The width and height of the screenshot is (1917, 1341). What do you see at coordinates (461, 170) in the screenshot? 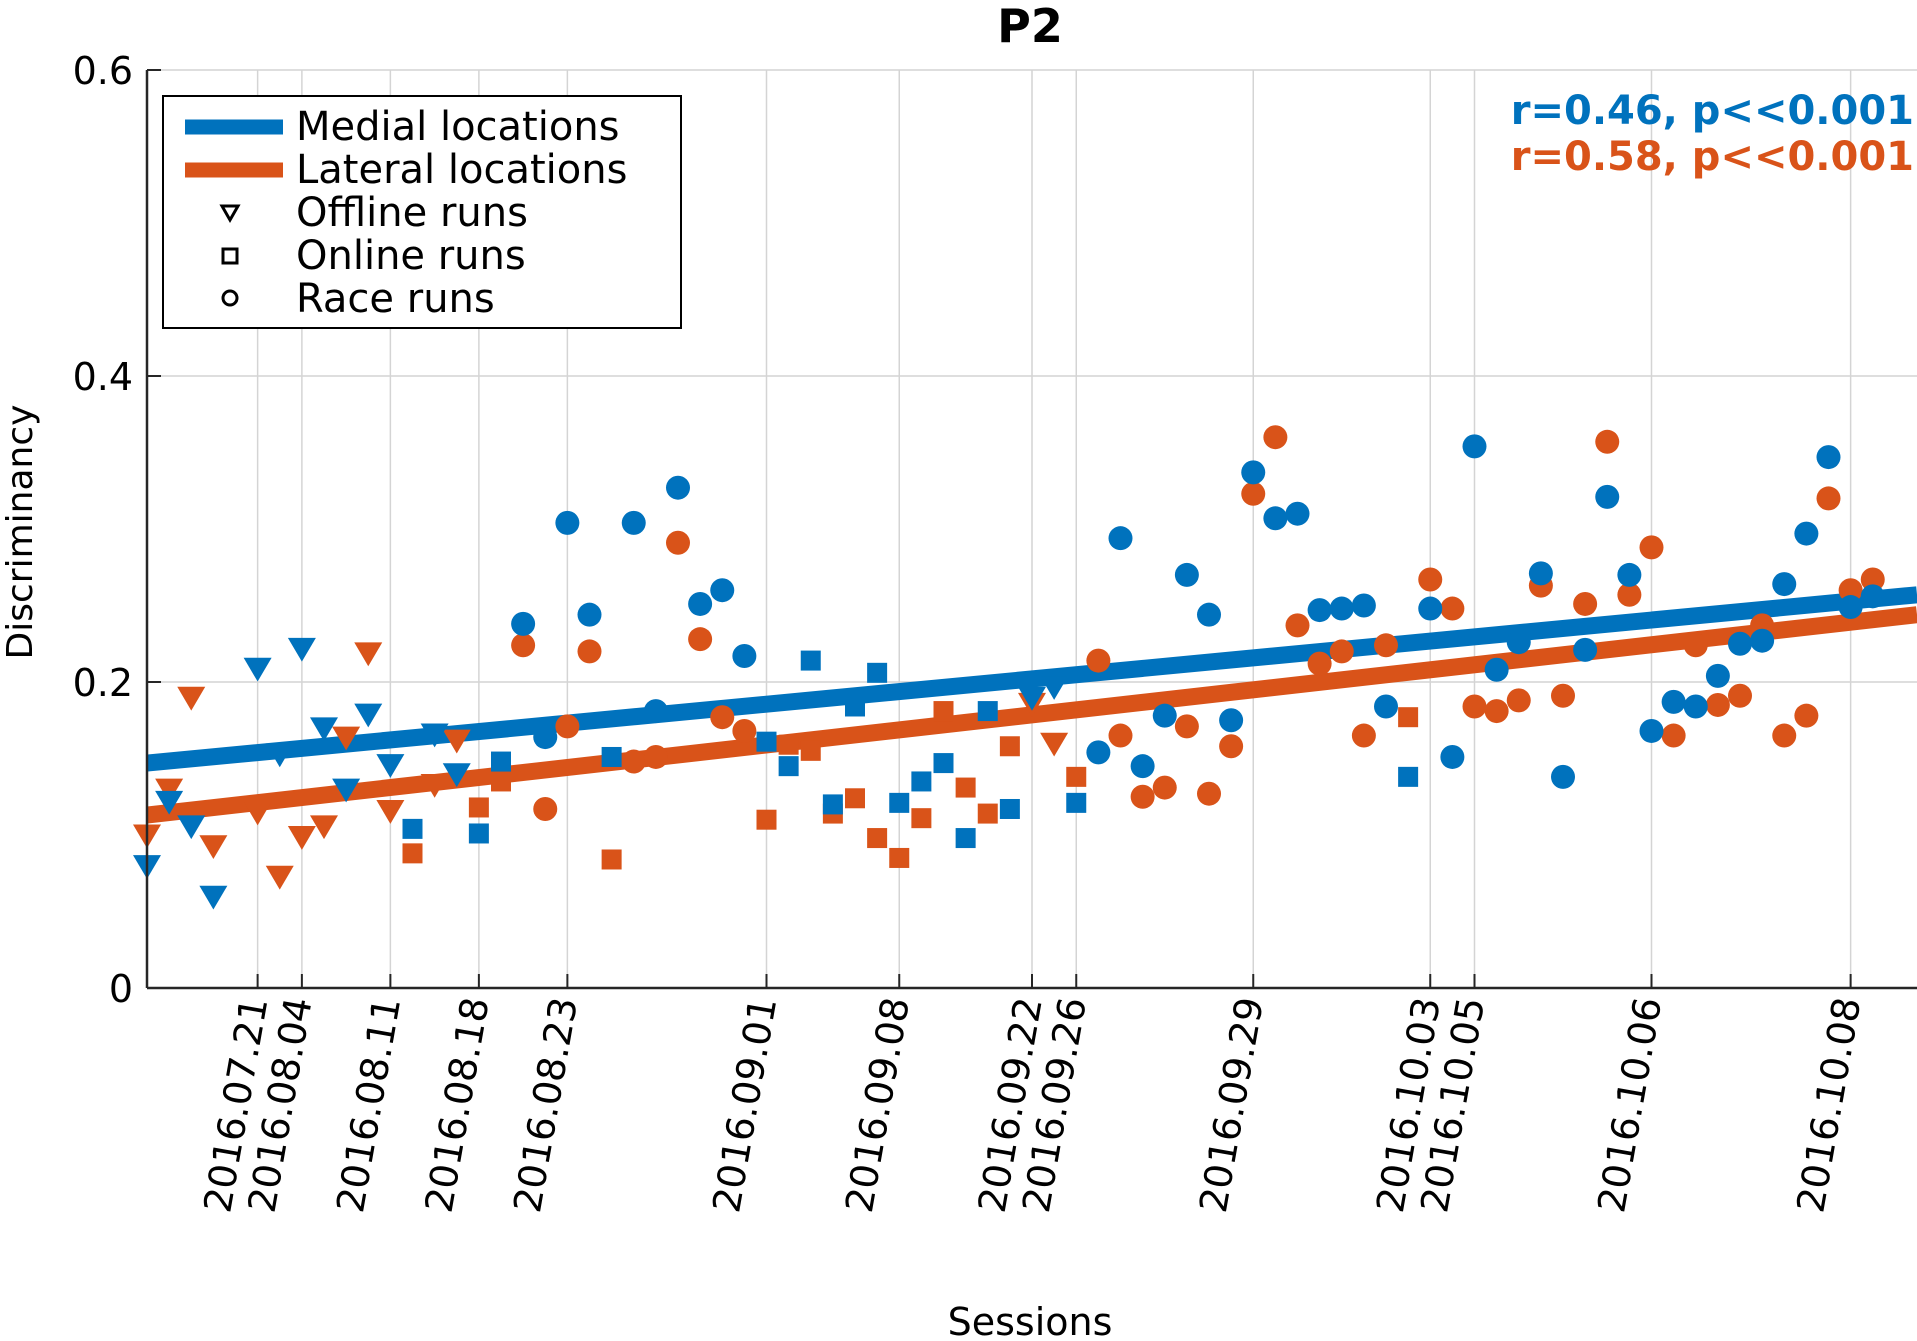
I see `legend-lateral-label: Lateral locations` at bounding box center [461, 170].